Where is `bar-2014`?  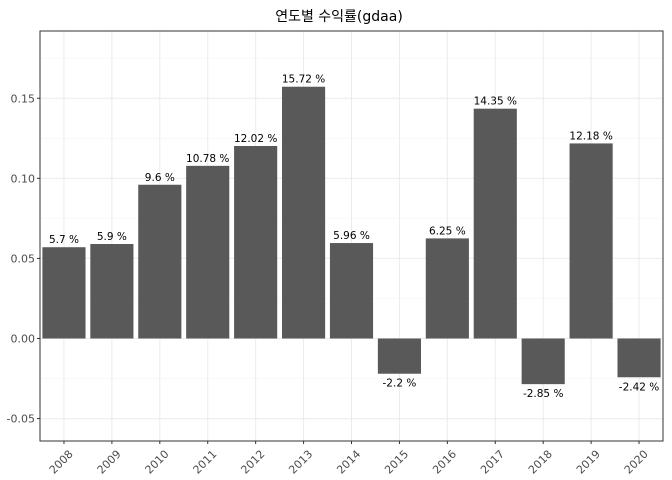 bar-2014 is located at coordinates (351, 291).